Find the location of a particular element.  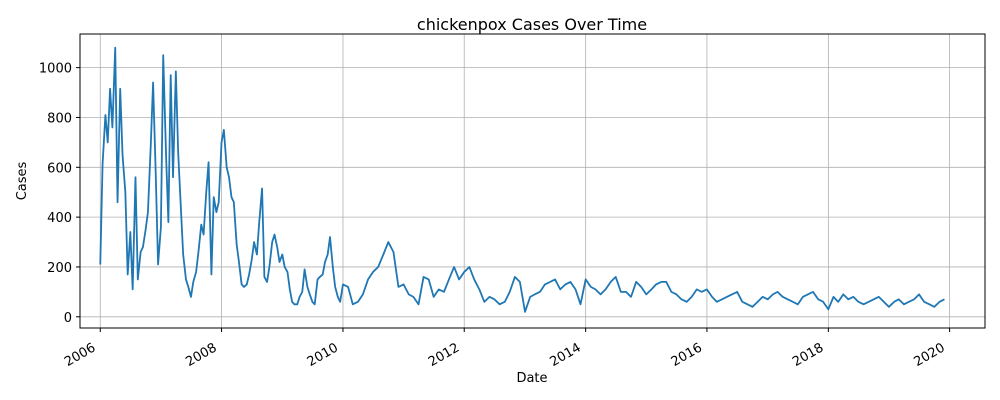

x-axis-title: Date is located at coordinates (531, 378).